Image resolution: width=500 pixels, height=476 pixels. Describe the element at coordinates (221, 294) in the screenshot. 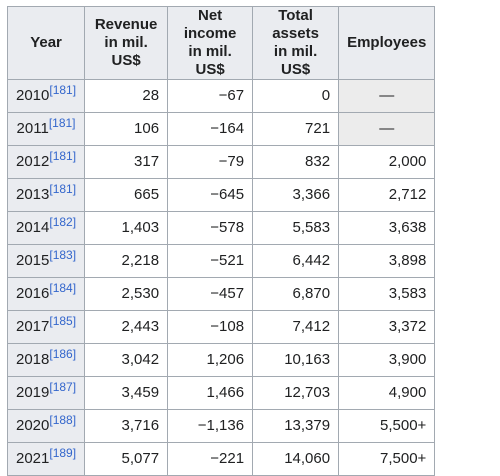

I see `table-row: 2016[184] 2,530 −457 6,870 3,583` at that location.